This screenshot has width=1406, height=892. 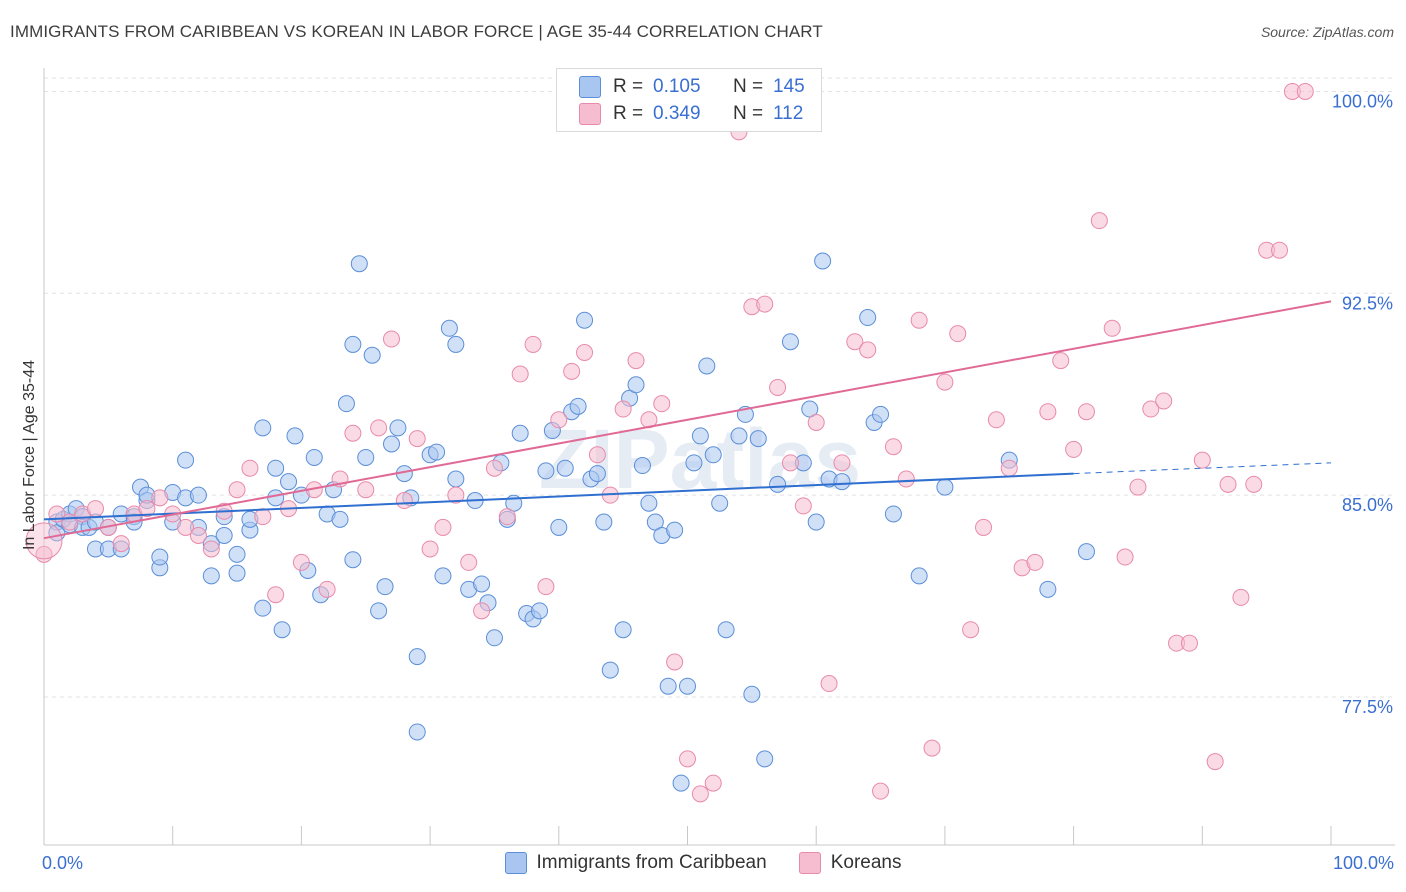 What do you see at coordinates (677, 113) in the screenshot?
I see `r-value: 0.349` at bounding box center [677, 113].